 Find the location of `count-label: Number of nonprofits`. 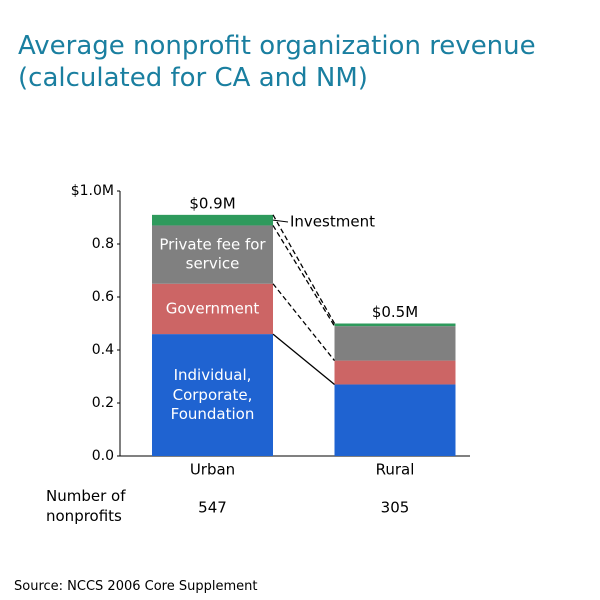

count-label: Number of nonprofits is located at coordinates (86, 506).